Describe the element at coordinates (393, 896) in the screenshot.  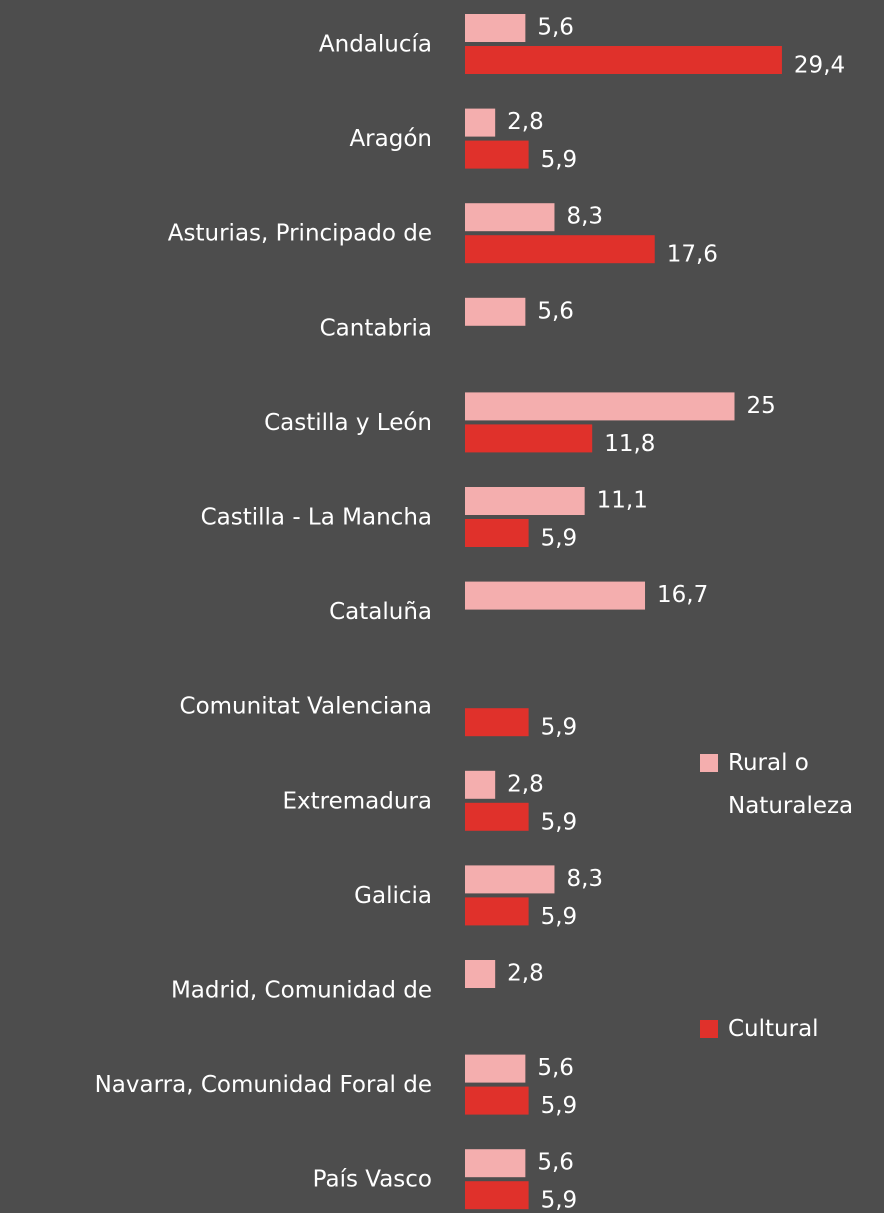
I see `category-label: Galicia` at that location.